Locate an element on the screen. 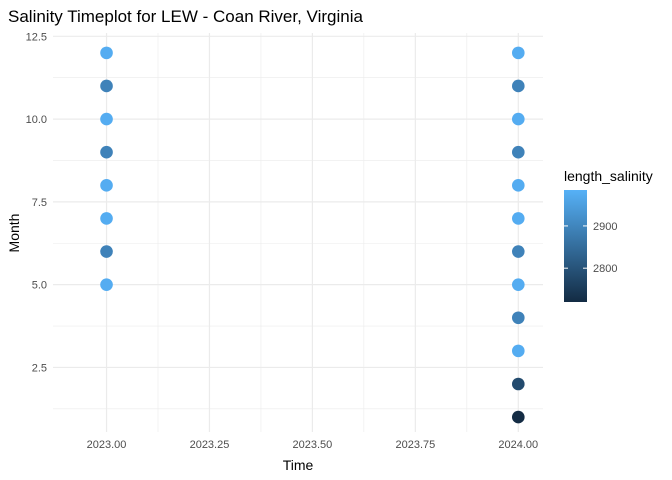 The width and height of the screenshot is (672, 480). y-tick-label: 10.0 is located at coordinates (36, 120).